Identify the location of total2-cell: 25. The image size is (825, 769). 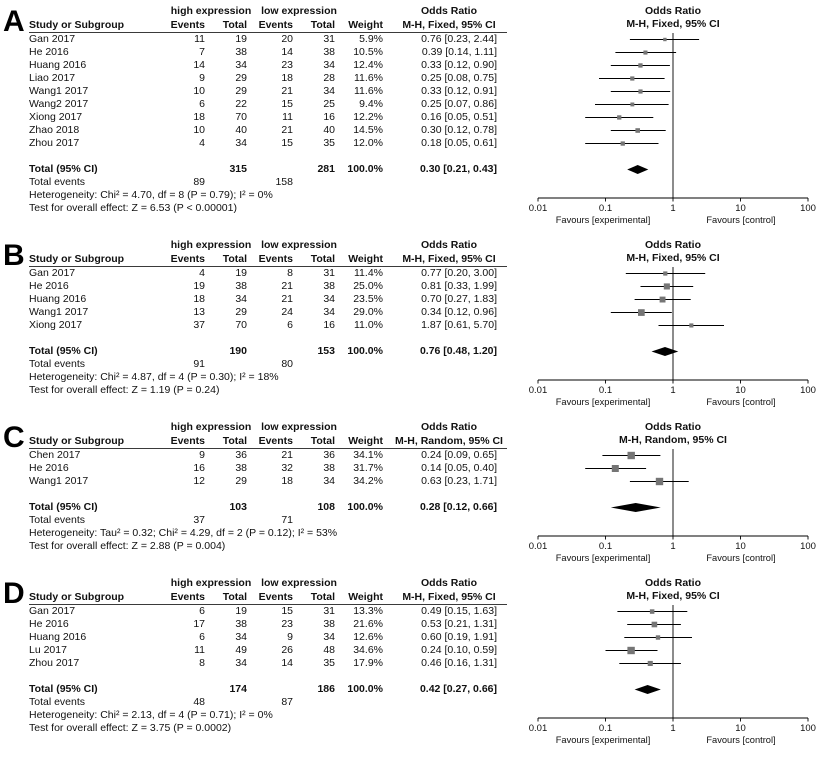
(329, 104).